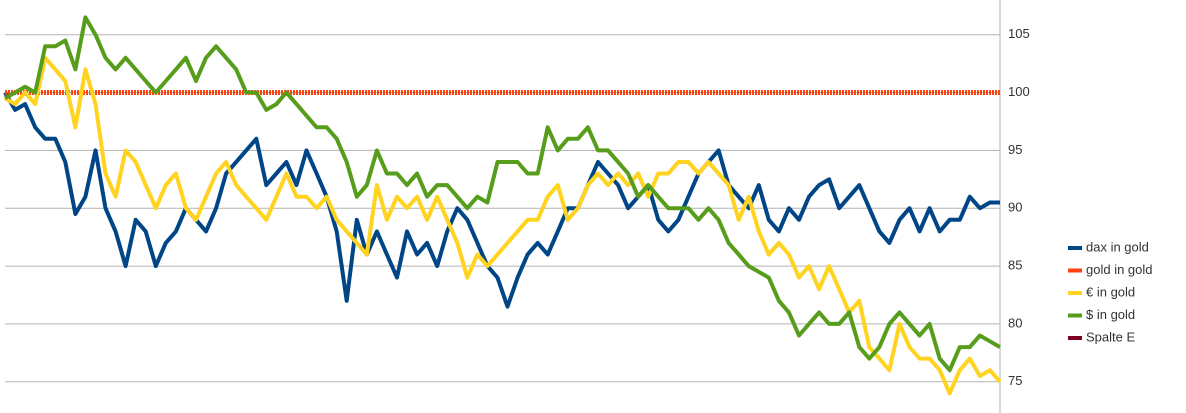  I want to click on y-tick-label: 95, so click(1015, 149).